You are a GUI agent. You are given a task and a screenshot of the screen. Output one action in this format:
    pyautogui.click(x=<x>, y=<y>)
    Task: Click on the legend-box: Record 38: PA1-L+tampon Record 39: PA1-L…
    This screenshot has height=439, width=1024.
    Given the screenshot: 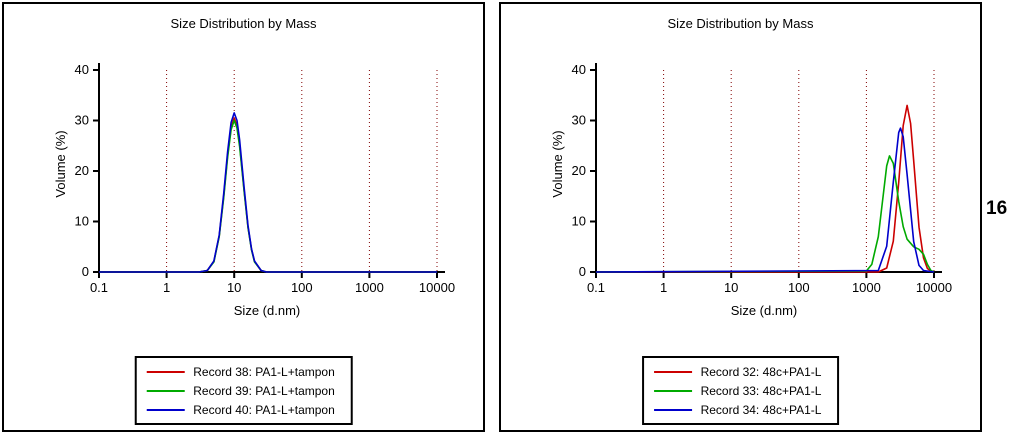 What is the action you would take?
    pyautogui.click(x=243, y=390)
    